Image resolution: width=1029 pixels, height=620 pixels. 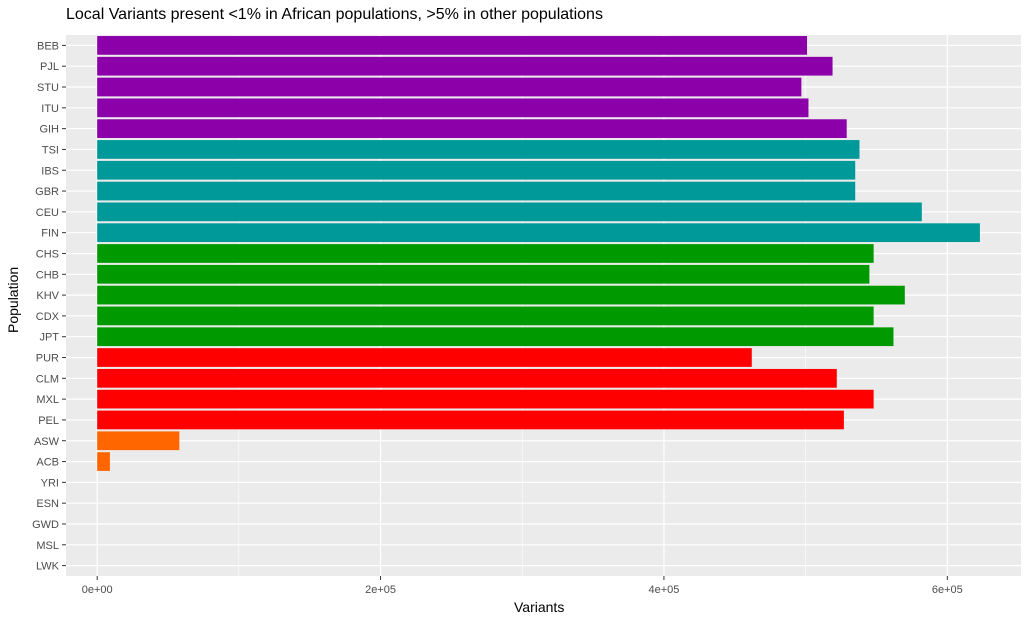 What do you see at coordinates (97, 590) in the screenshot?
I see `x-tick-label: 0e+00` at bounding box center [97, 590].